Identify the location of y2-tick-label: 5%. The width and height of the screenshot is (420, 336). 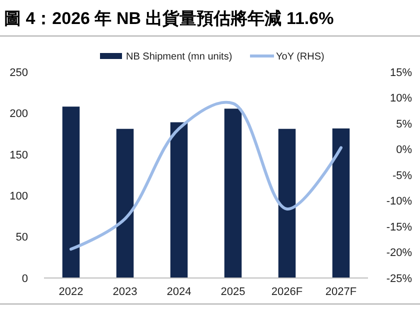
(404, 124).